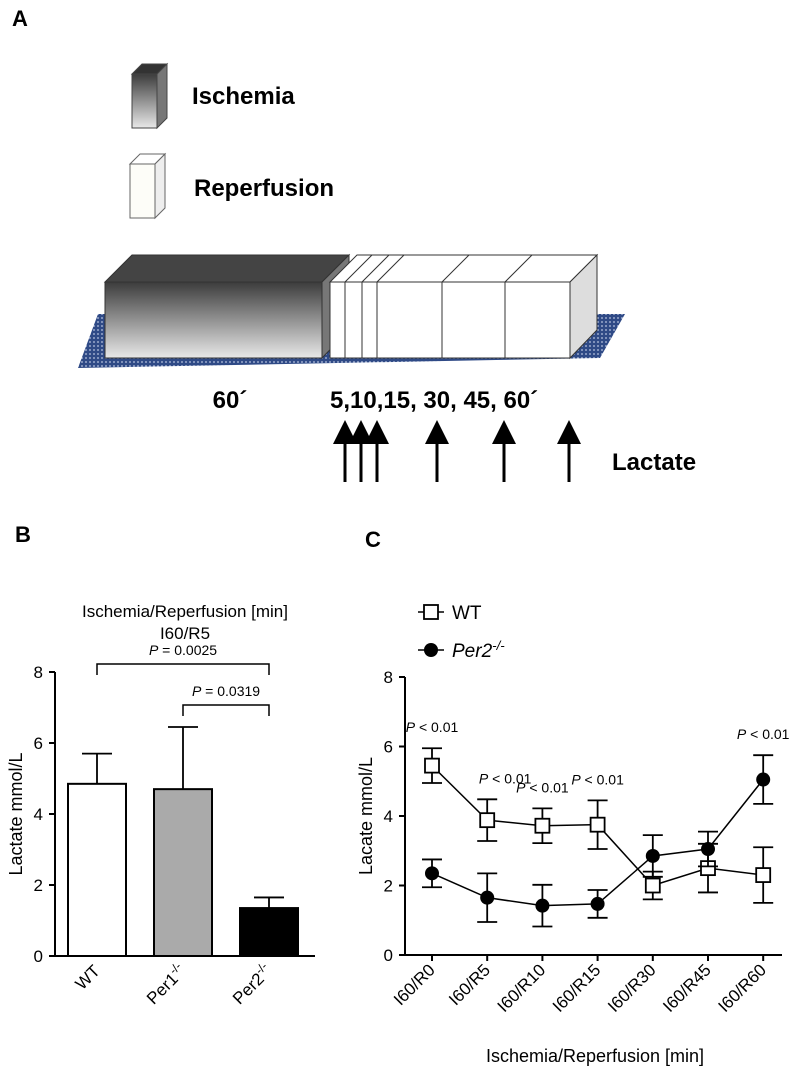 The width and height of the screenshot is (796, 1077). I want to click on x-tick-label: I60/R15, so click(577, 988).